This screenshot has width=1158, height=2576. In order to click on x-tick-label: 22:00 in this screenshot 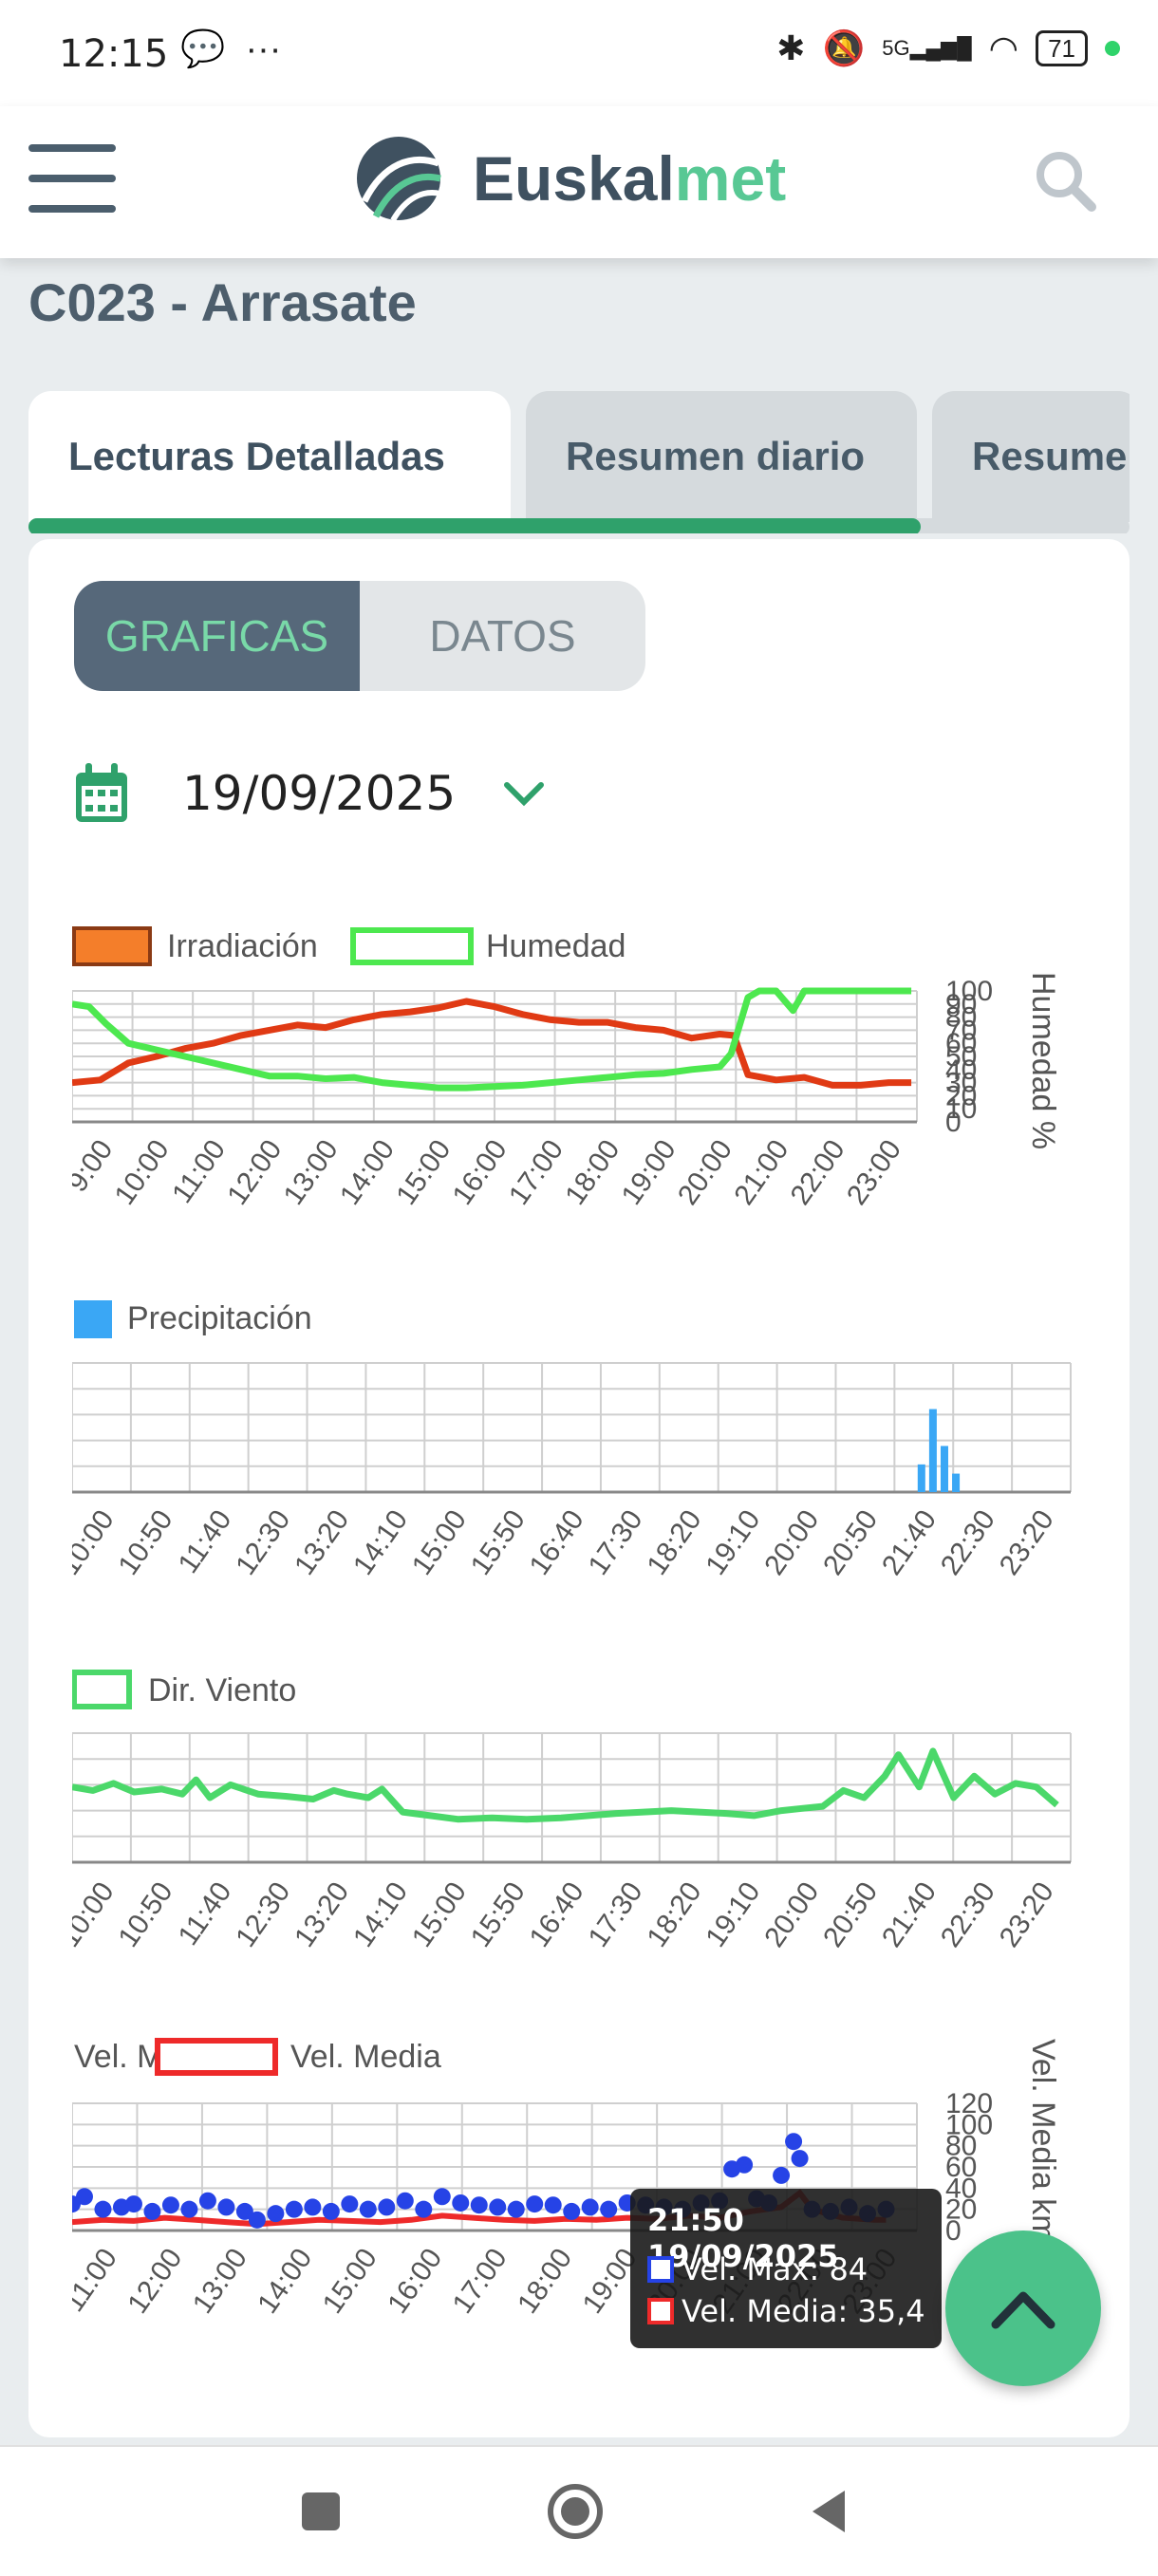, I will do `click(818, 1172)`.